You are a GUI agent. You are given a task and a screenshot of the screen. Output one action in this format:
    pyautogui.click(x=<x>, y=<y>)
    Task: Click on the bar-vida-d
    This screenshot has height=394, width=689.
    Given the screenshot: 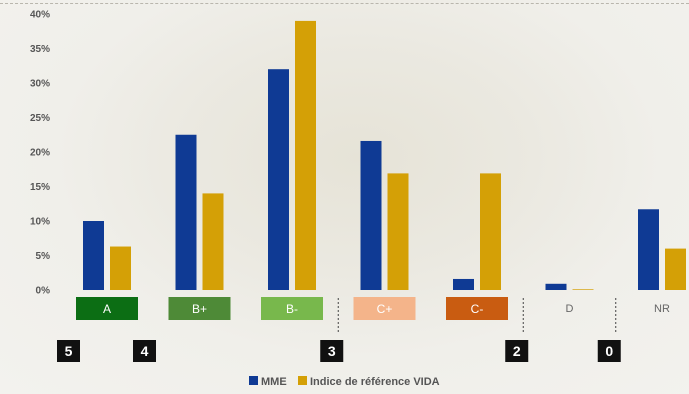 What is the action you would take?
    pyautogui.click(x=583, y=289)
    